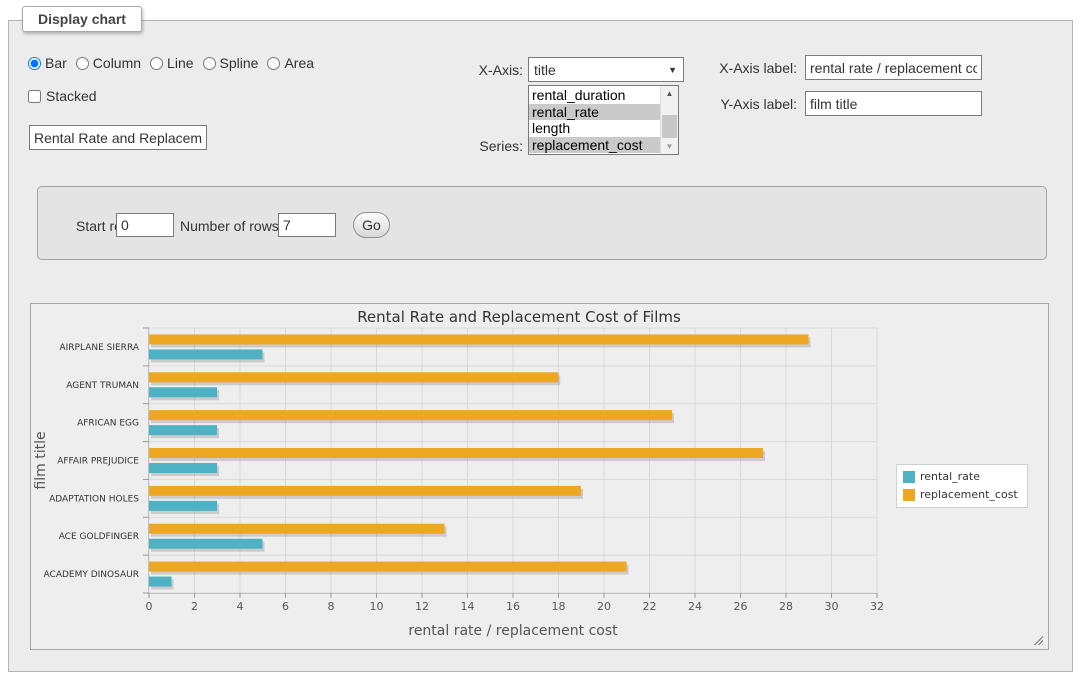 The width and height of the screenshot is (1081, 681). What do you see at coordinates (950, 476) in the screenshot?
I see `legend-label: rental_rate` at bounding box center [950, 476].